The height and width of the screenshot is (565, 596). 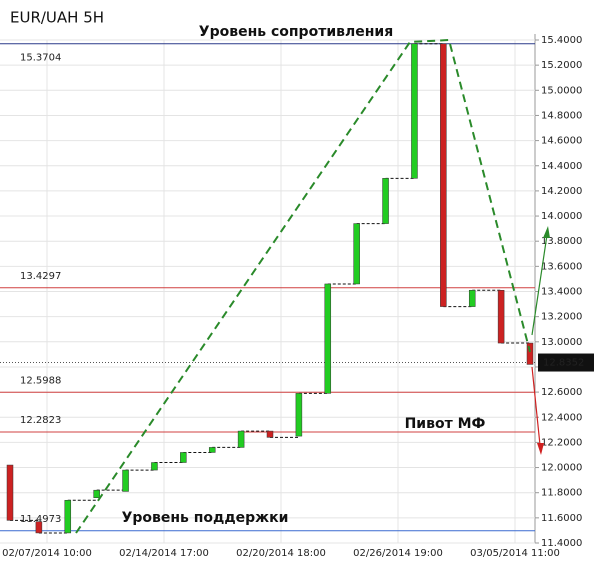 I want to click on y-tick-label: 15.2000, so click(x=561, y=65).